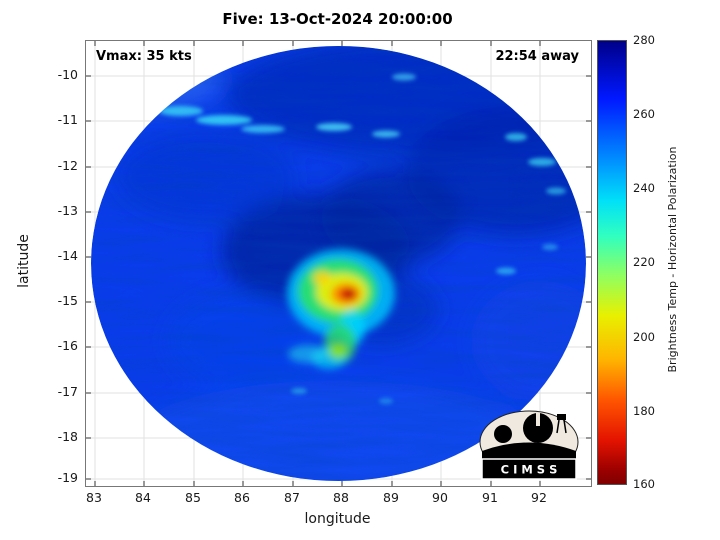 The width and height of the screenshot is (720, 540). What do you see at coordinates (644, 484) in the screenshot?
I see `colorbar-tick: 160` at bounding box center [644, 484].